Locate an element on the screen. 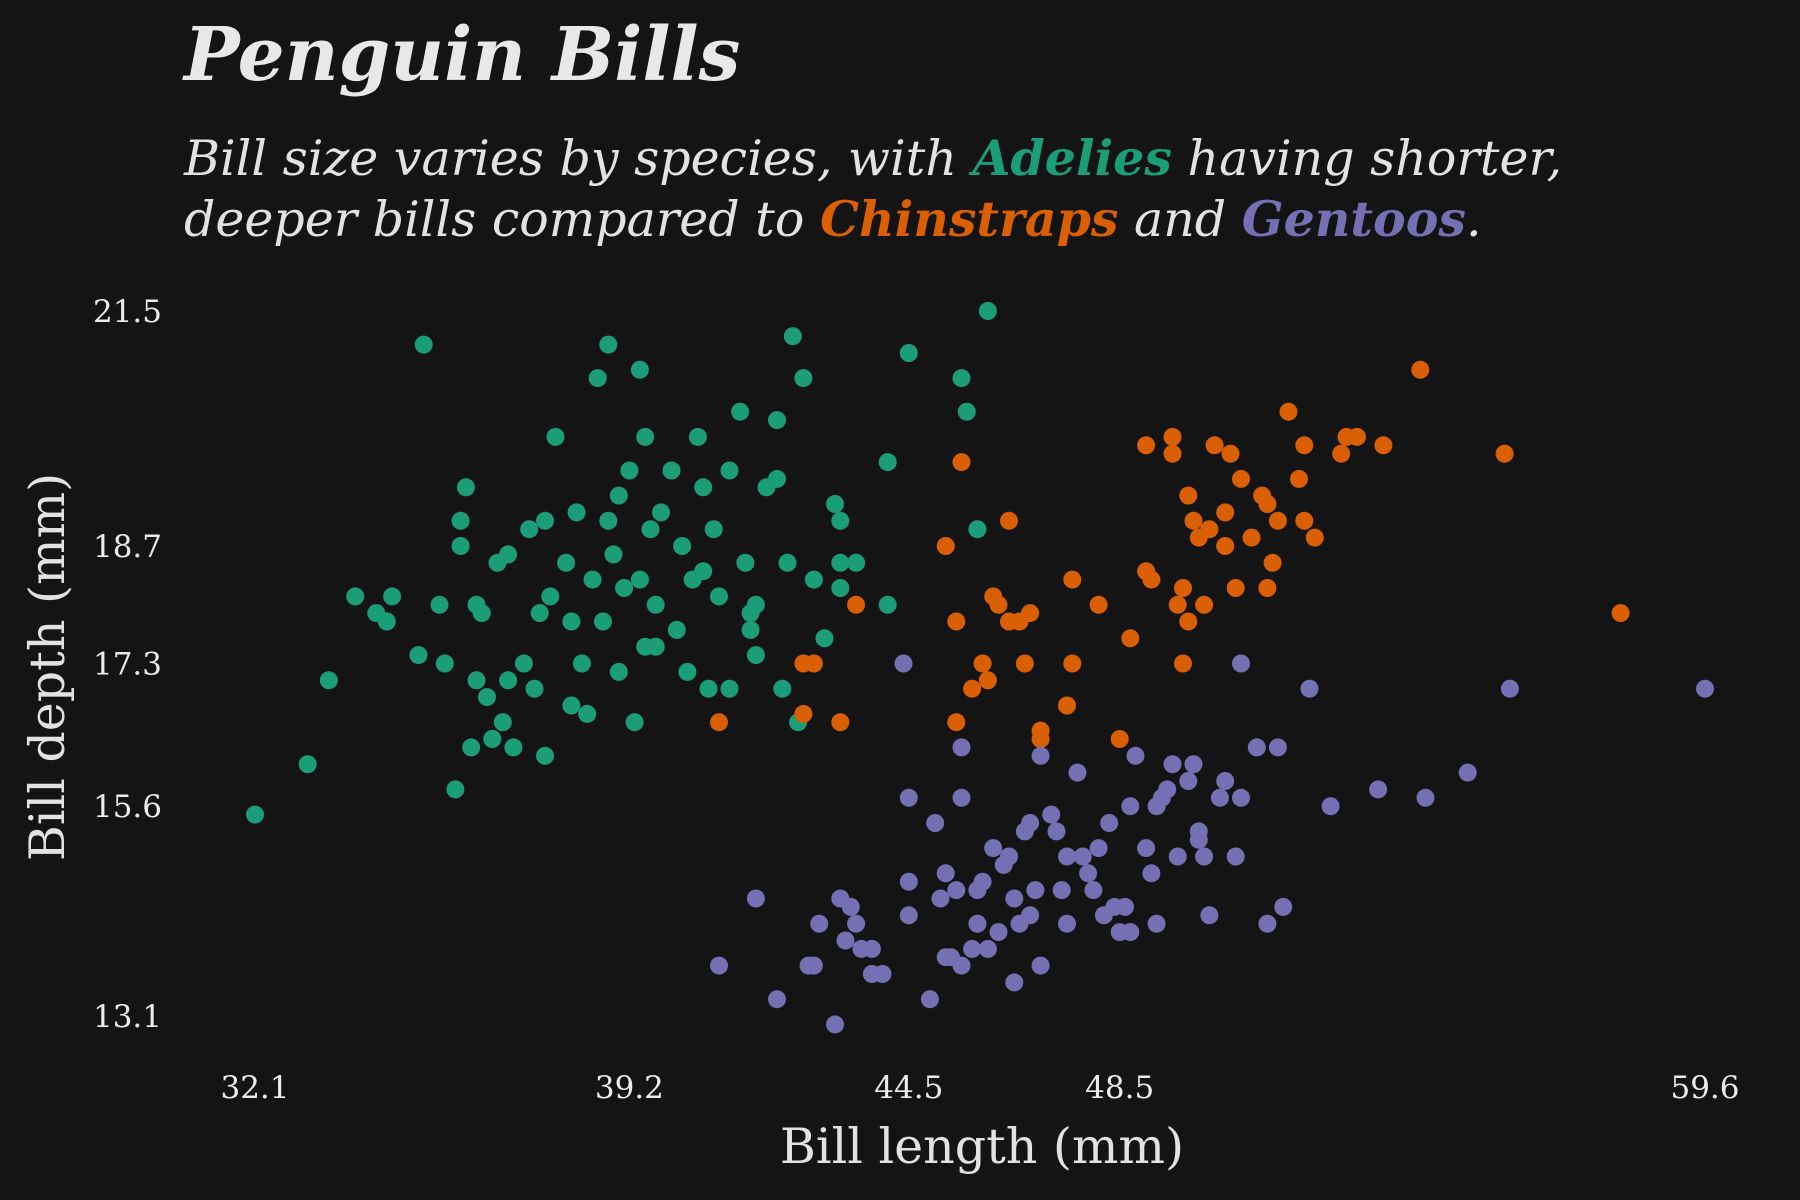 The width and height of the screenshot is (1800, 1200). x-tick-label: 32.1 is located at coordinates (254, 1088).